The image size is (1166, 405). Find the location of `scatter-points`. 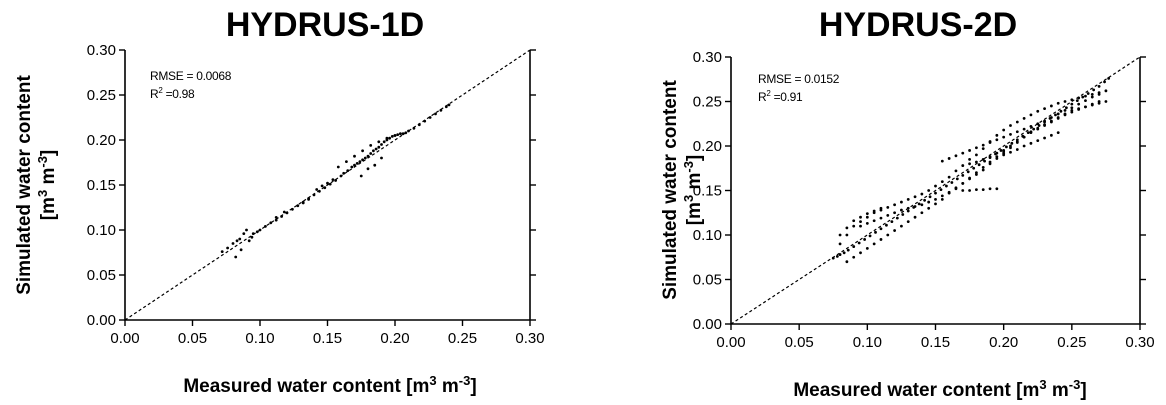

scatter-points is located at coordinates (335, 181).